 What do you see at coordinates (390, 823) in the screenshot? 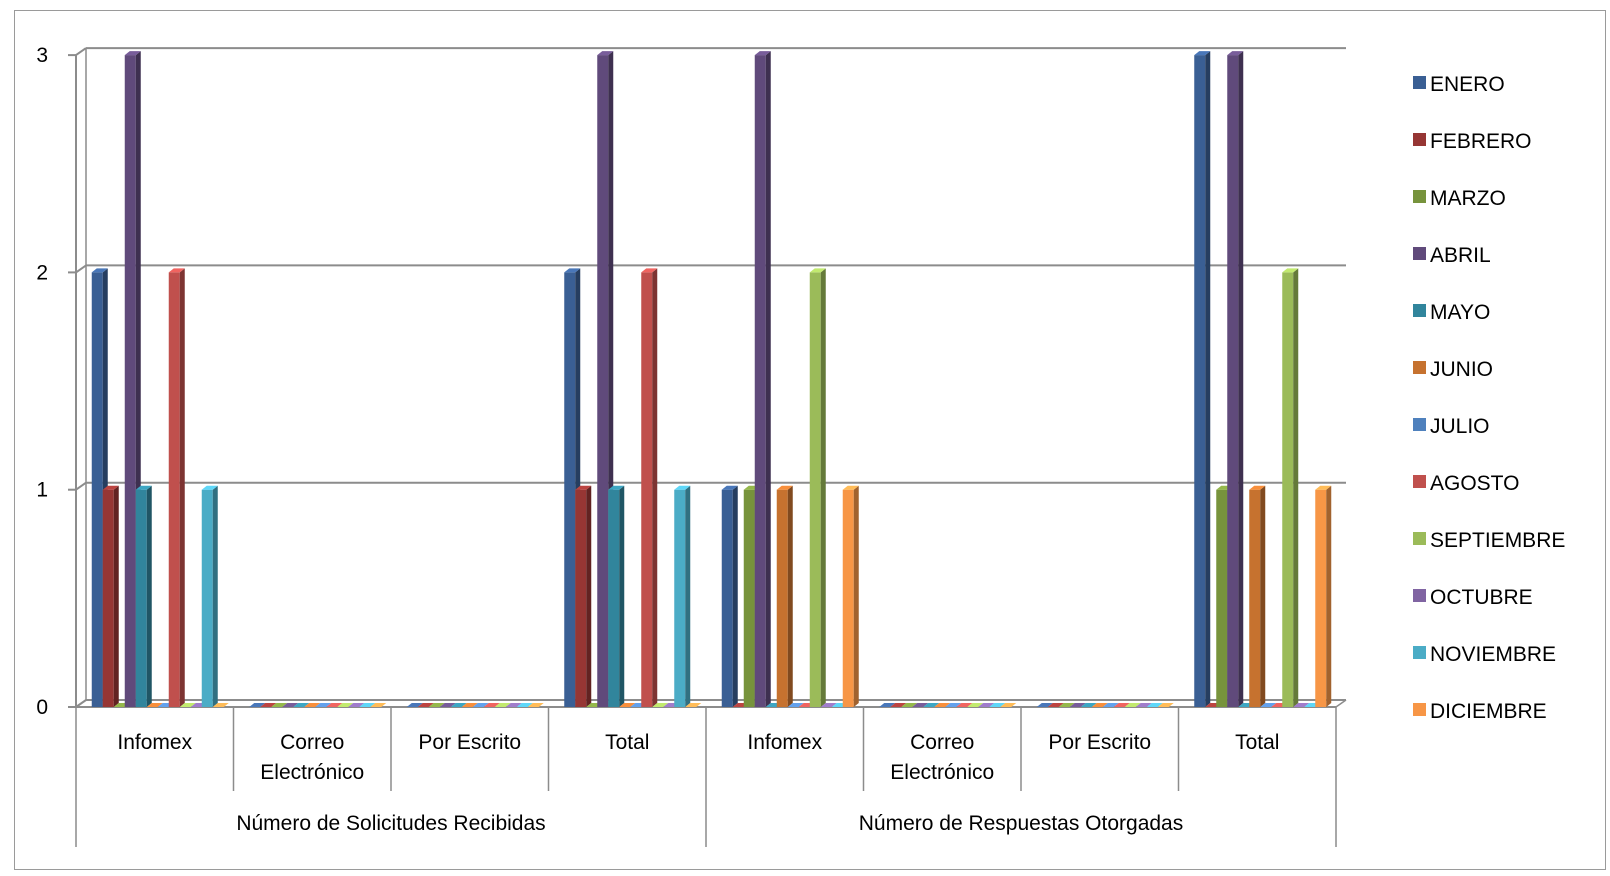
I see `group-label: Número de Solicitudes Recibidas` at bounding box center [390, 823].